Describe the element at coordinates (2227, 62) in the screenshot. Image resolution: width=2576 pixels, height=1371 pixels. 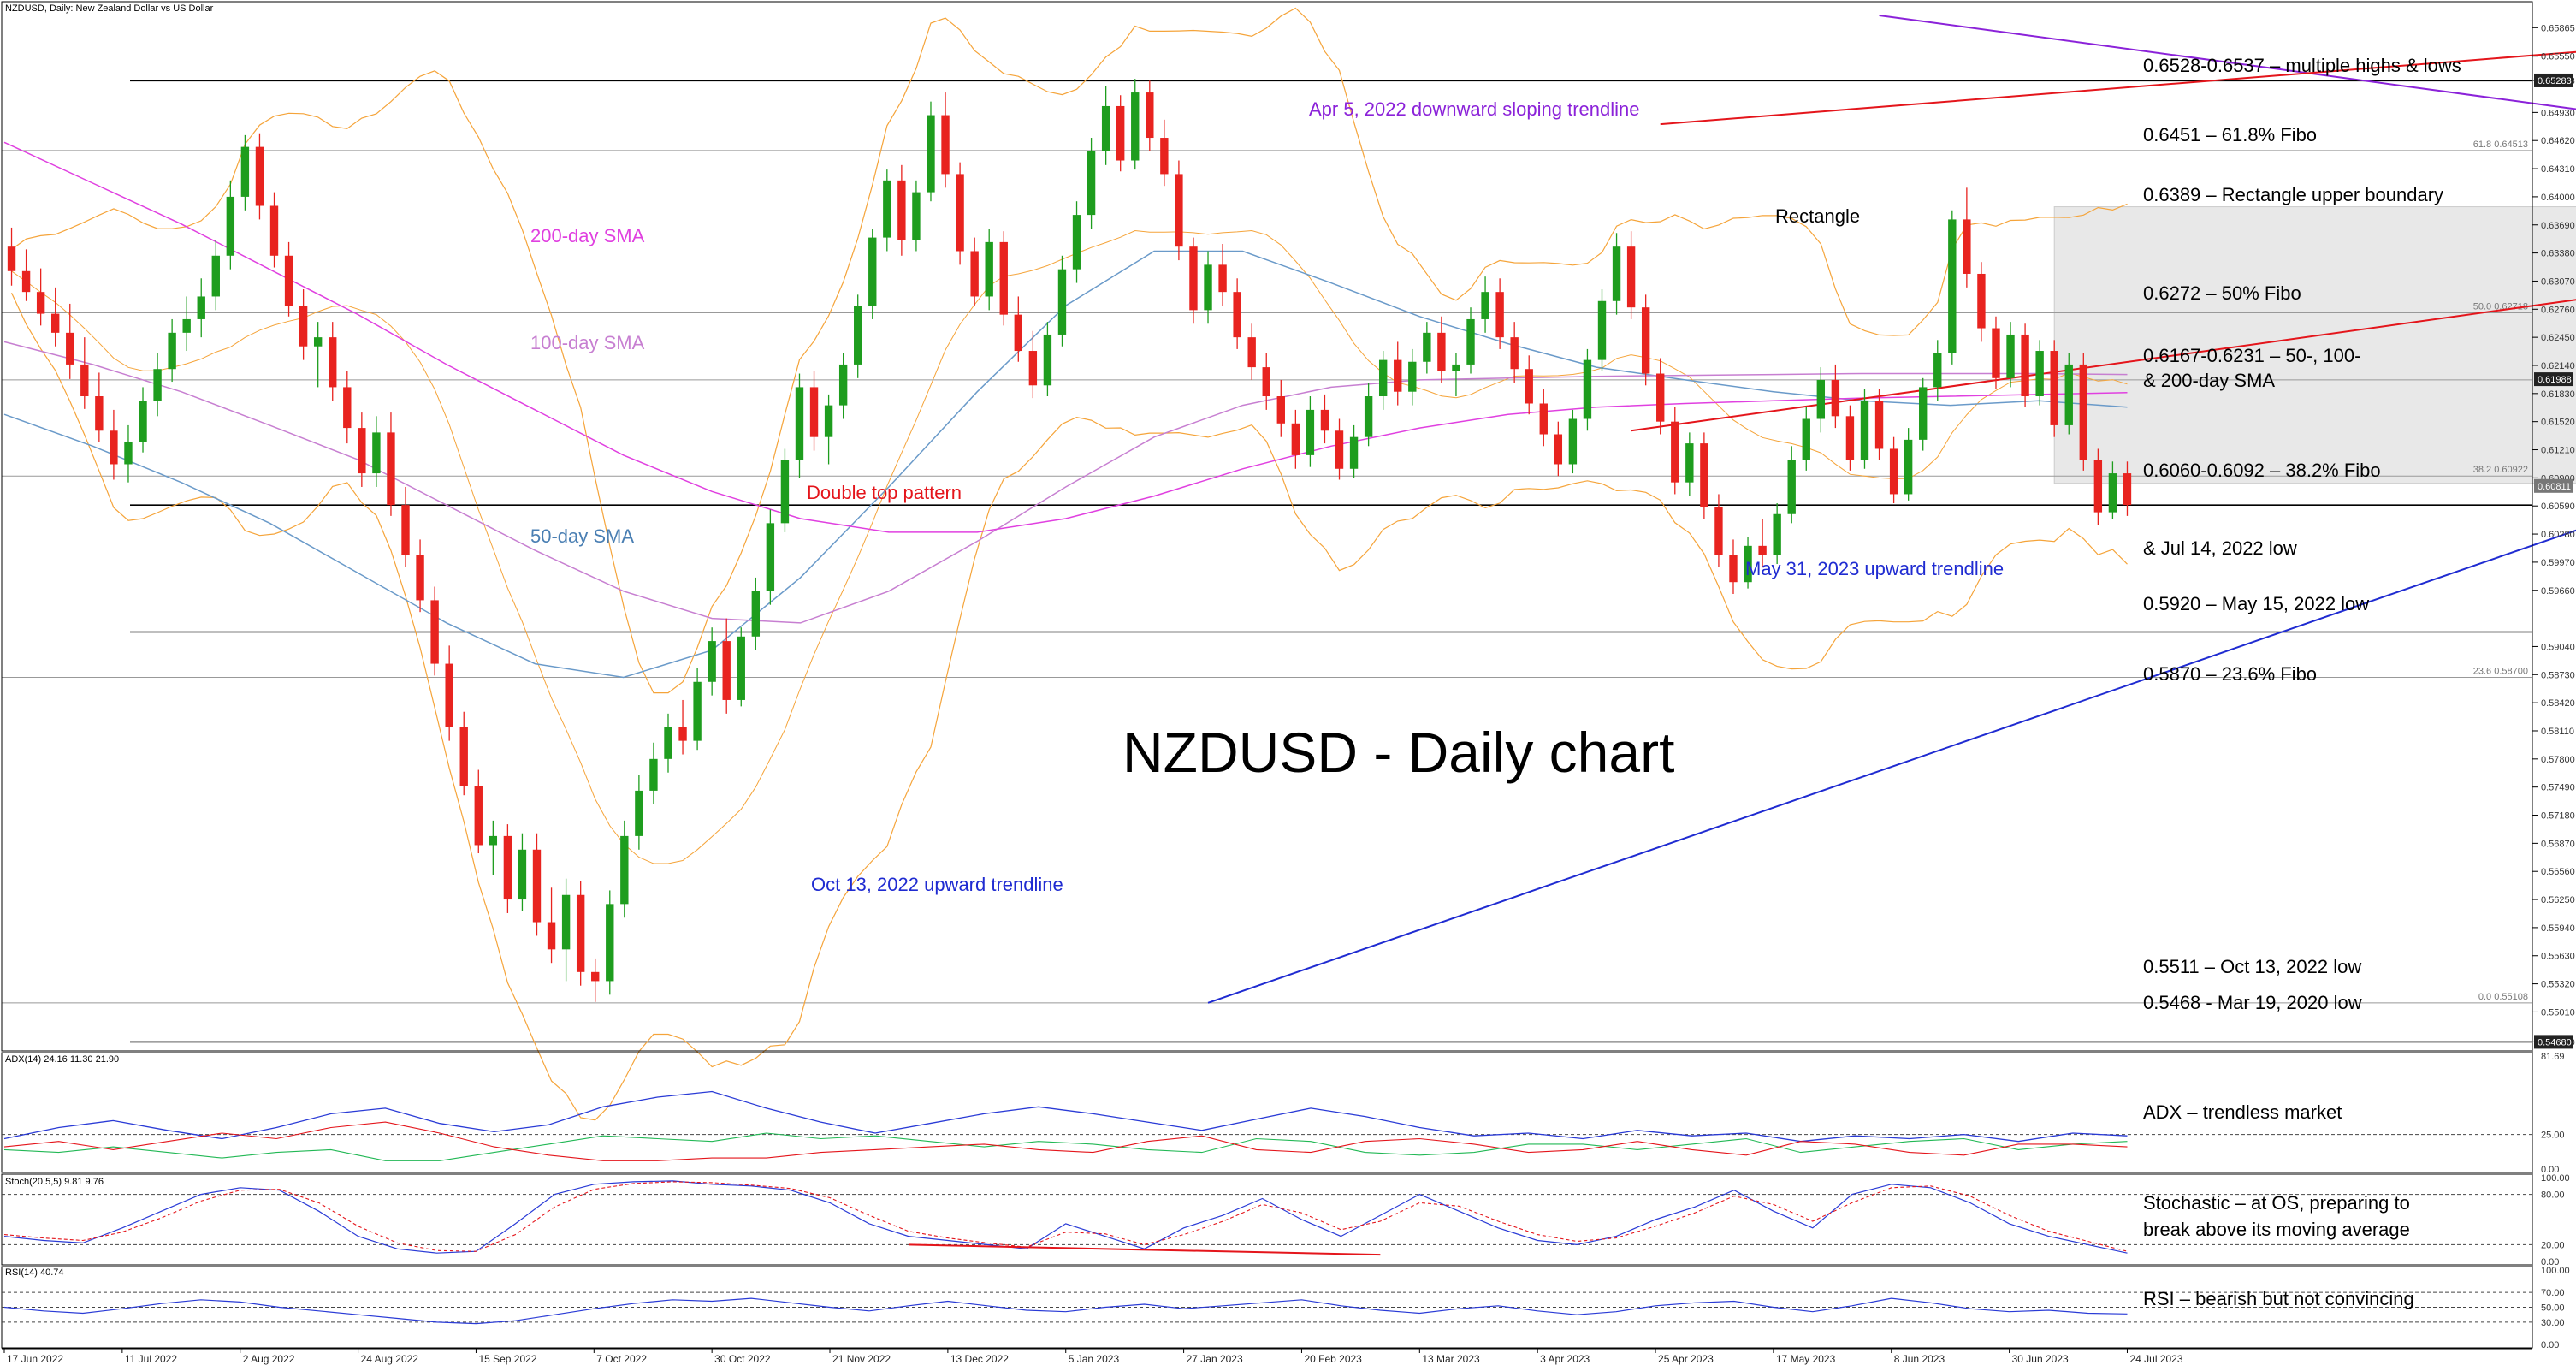
I see `apr5-downtrend-line` at that location.